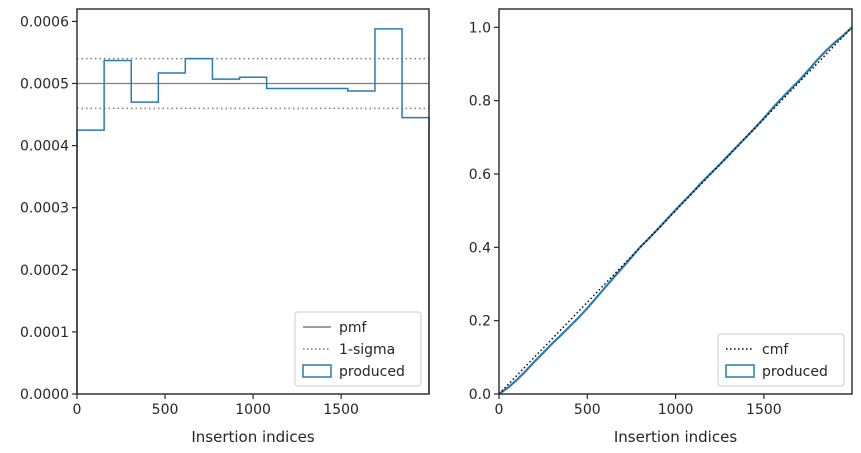  Describe the element at coordinates (335, 328) in the screenshot. I see `left-legend-item: pmf` at that location.